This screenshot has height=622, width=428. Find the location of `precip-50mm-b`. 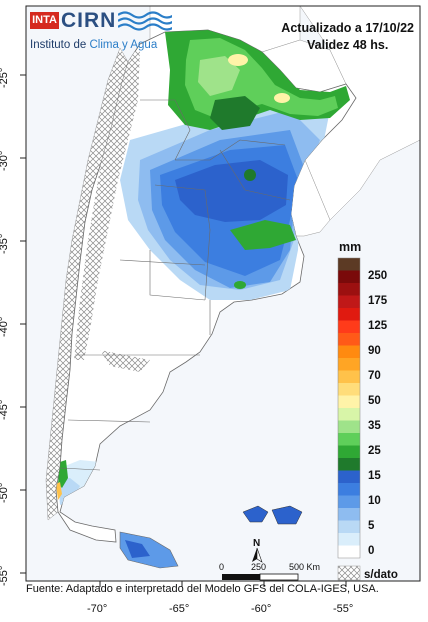

precip-50mm-b is located at coordinates (282, 98).